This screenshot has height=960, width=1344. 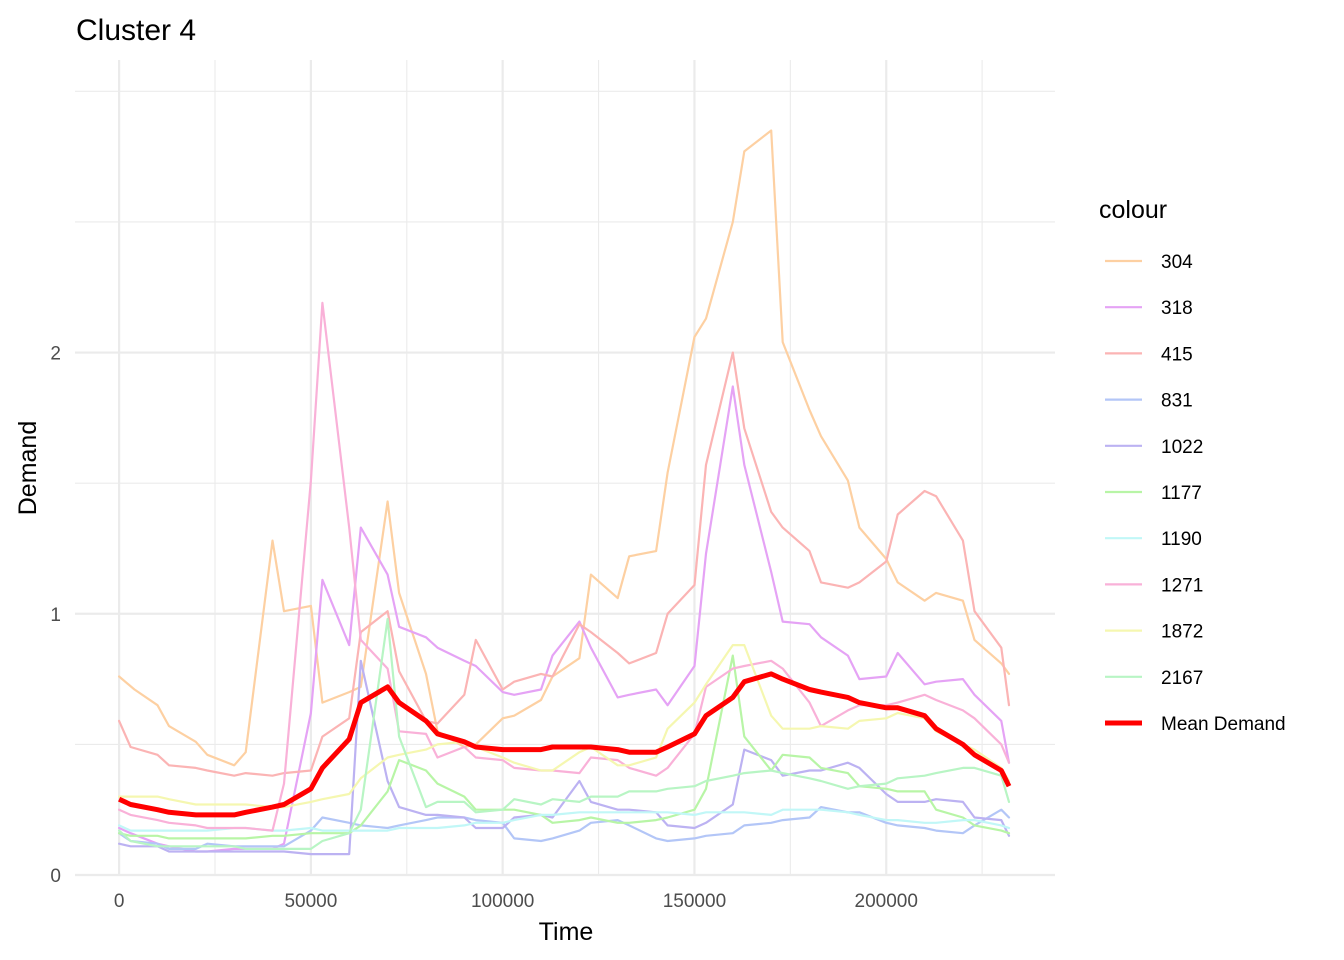 I want to click on legend-label: Mean Demand, so click(x=1223, y=724).